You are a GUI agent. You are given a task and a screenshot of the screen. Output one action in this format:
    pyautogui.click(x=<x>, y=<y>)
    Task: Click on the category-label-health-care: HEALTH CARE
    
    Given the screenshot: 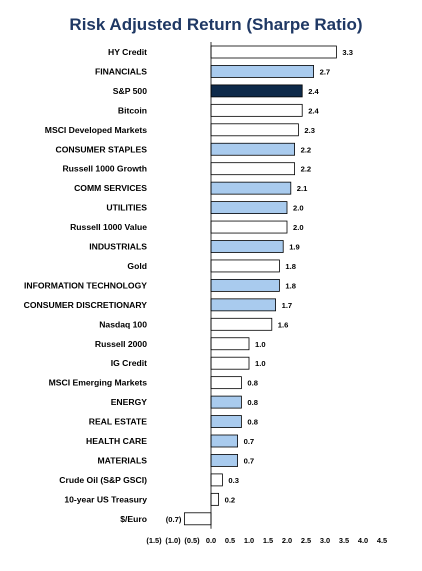 What is the action you would take?
    pyautogui.click(x=116, y=441)
    